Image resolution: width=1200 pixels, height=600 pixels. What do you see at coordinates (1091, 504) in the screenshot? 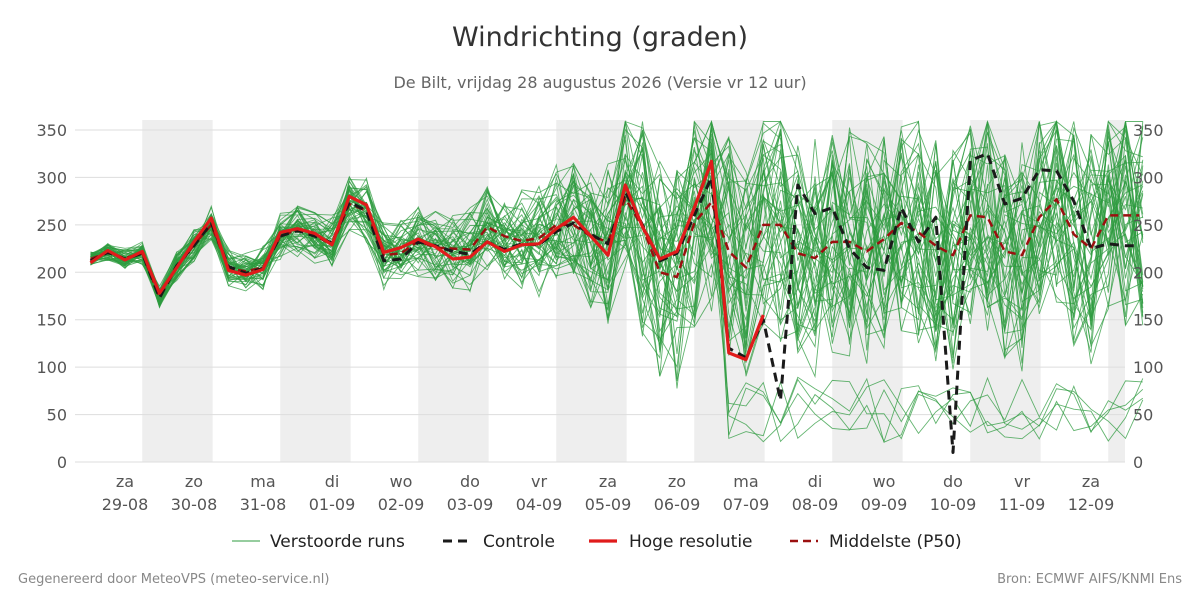
I see `x-tick-date: 12-09` at bounding box center [1091, 504].